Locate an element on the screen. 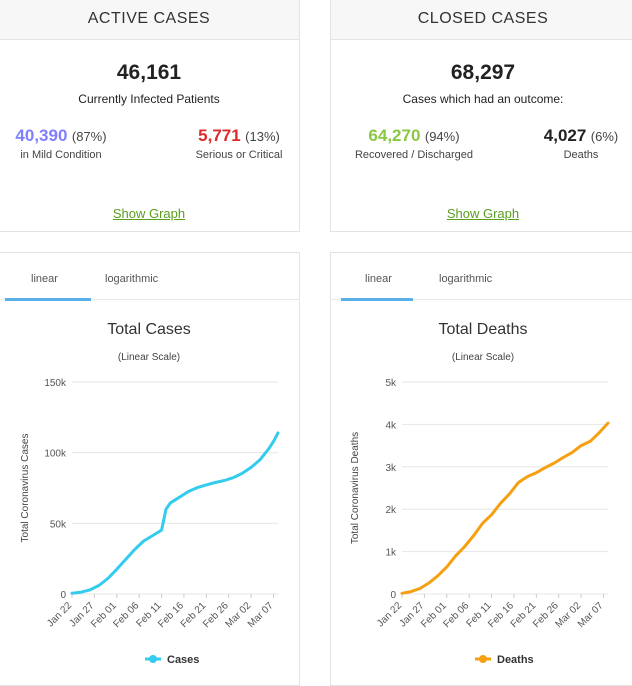 This screenshot has height=686, width=632. deaths-chart-subtitle: (Linear Scale) is located at coordinates (483, 357).